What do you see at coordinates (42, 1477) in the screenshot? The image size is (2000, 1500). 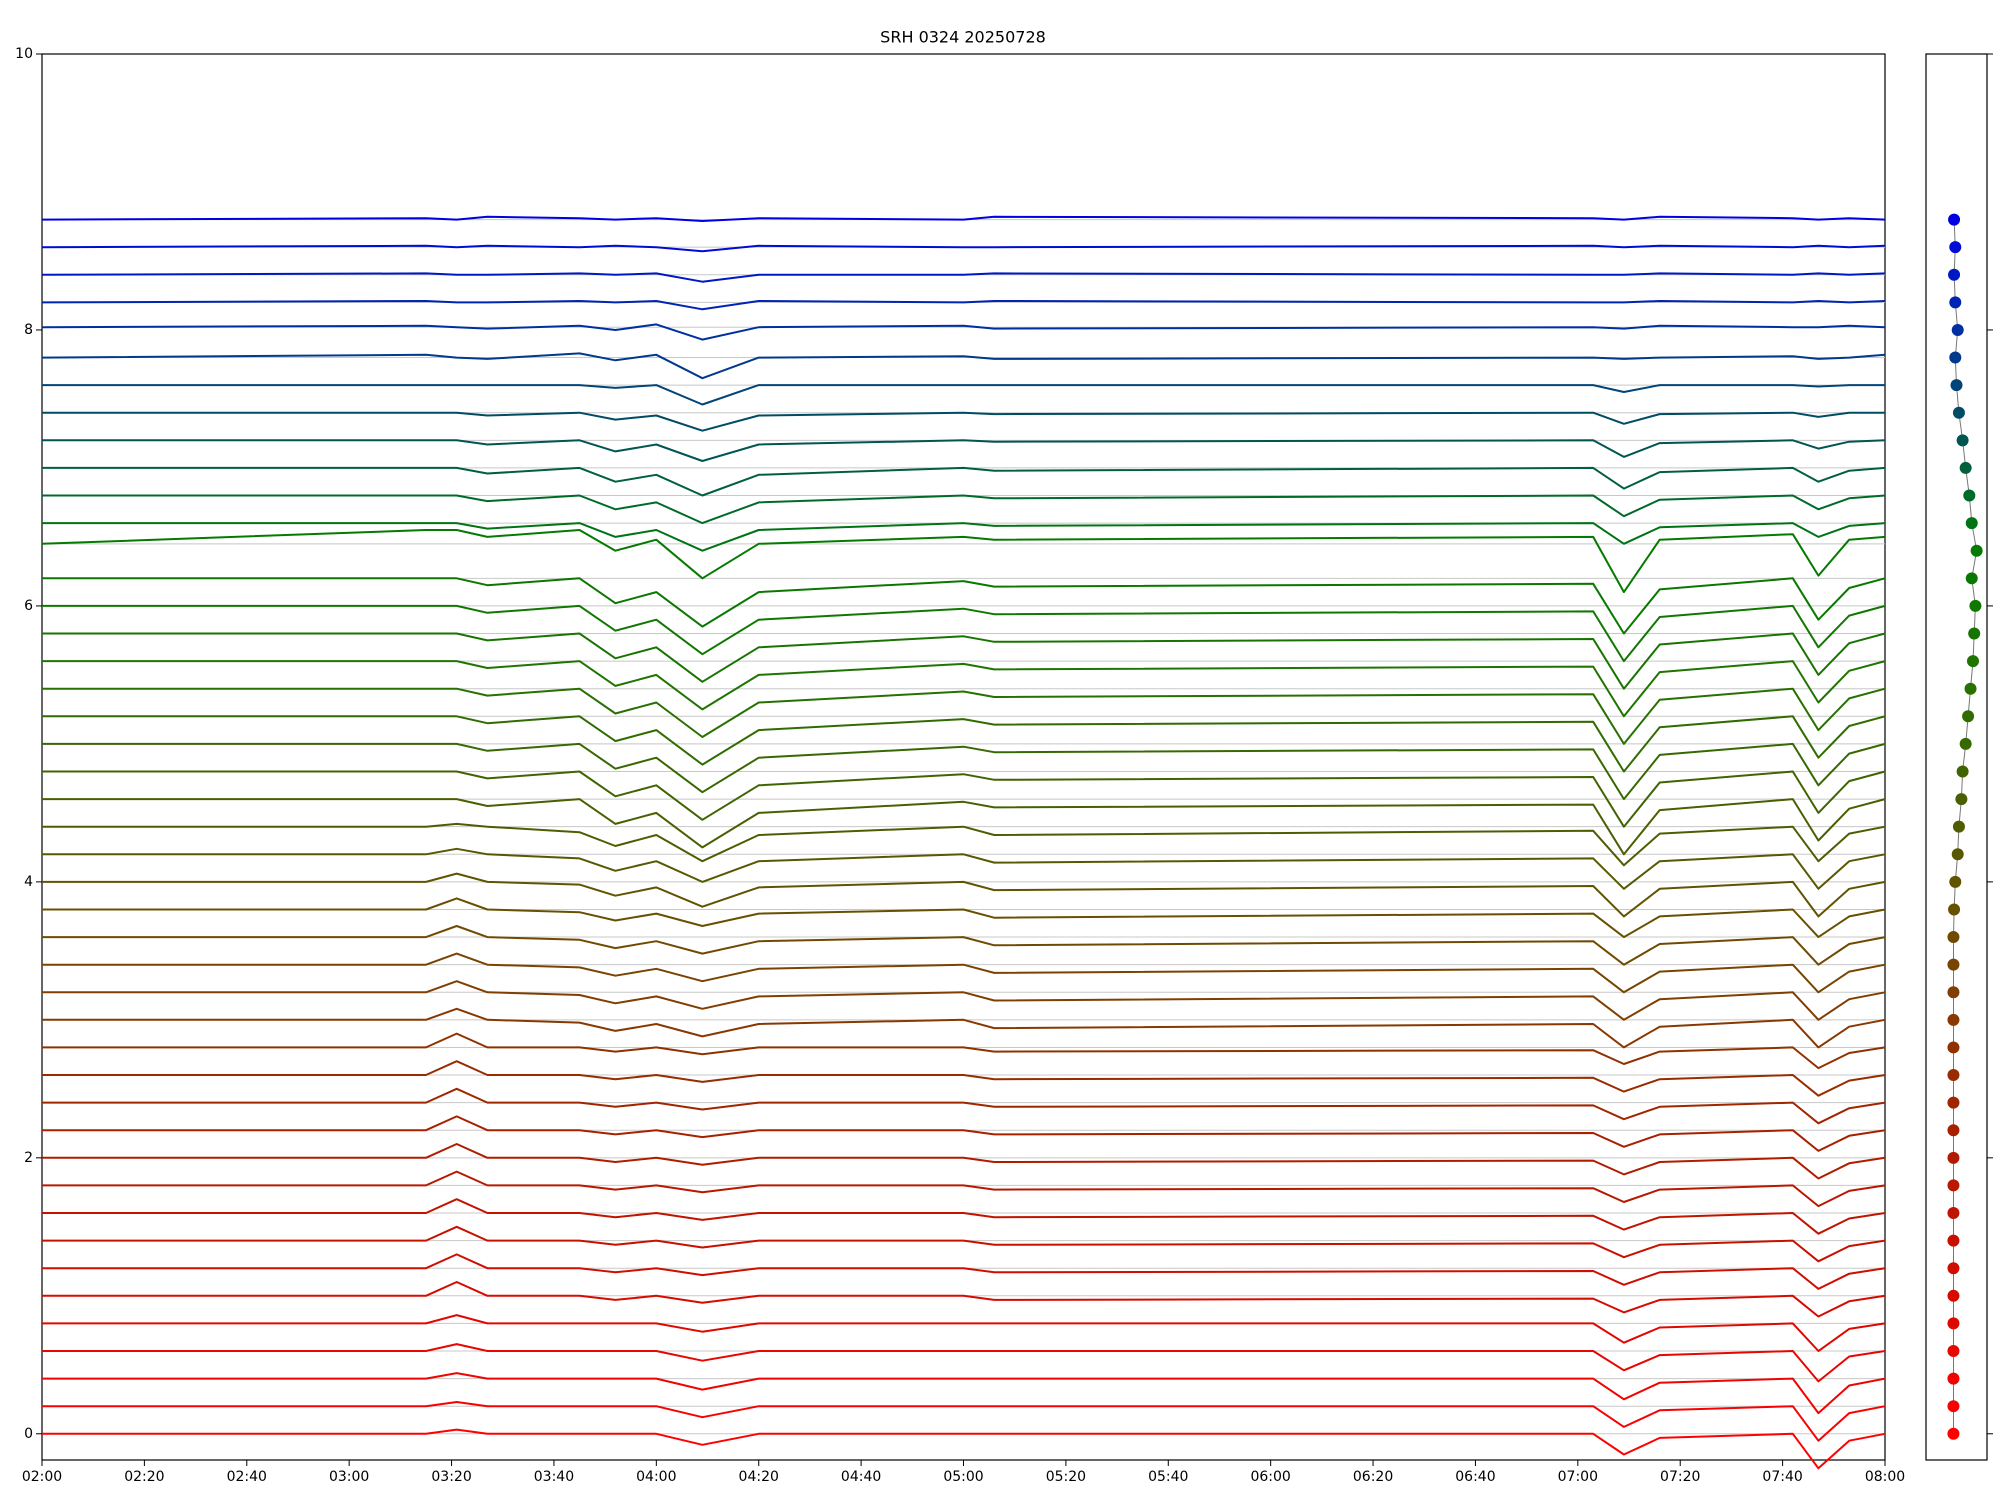 I see `x-tick-label: 02:00` at bounding box center [42, 1477].